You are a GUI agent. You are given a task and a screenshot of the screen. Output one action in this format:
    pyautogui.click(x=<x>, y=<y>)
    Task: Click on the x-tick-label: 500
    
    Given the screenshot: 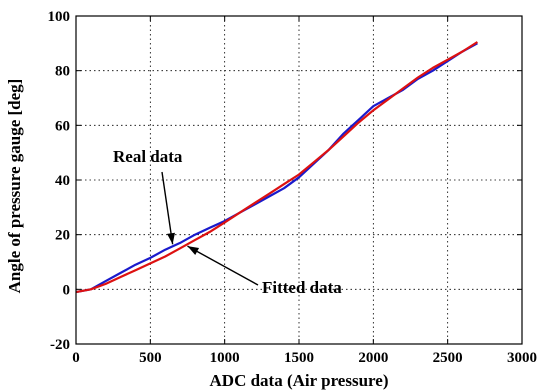 What is the action you would take?
    pyautogui.click(x=150, y=358)
    